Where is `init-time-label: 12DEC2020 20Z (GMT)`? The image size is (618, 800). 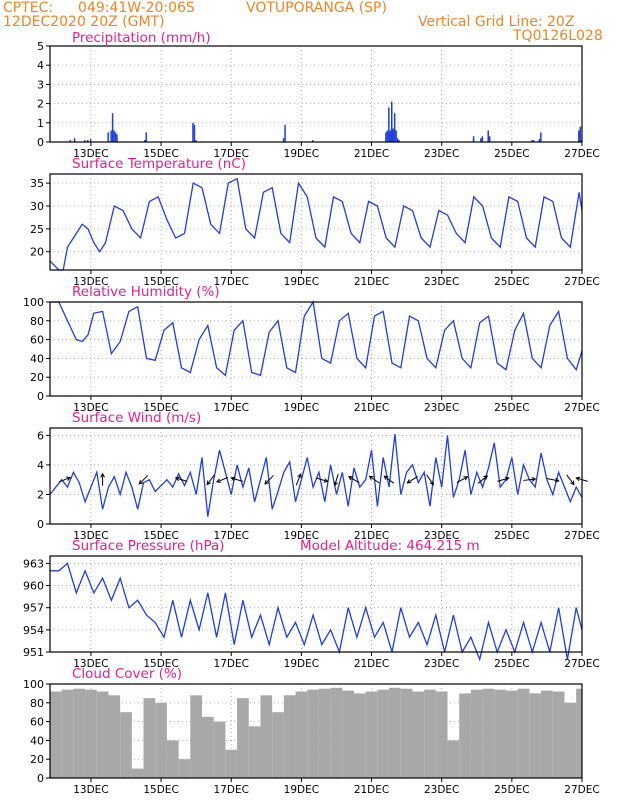 init-time-label: 12DEC2020 20Z (GMT) is located at coordinates (84, 22).